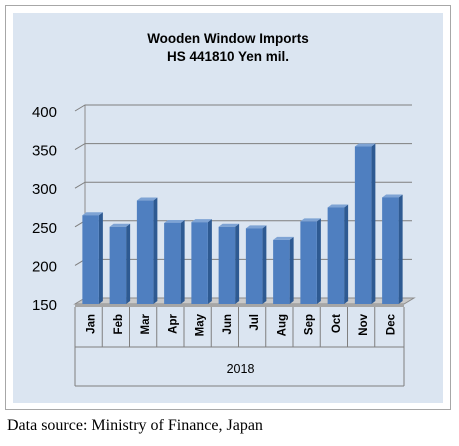  What do you see at coordinates (337, 323) in the screenshot?
I see `x-tick-label: Oct` at bounding box center [337, 323].